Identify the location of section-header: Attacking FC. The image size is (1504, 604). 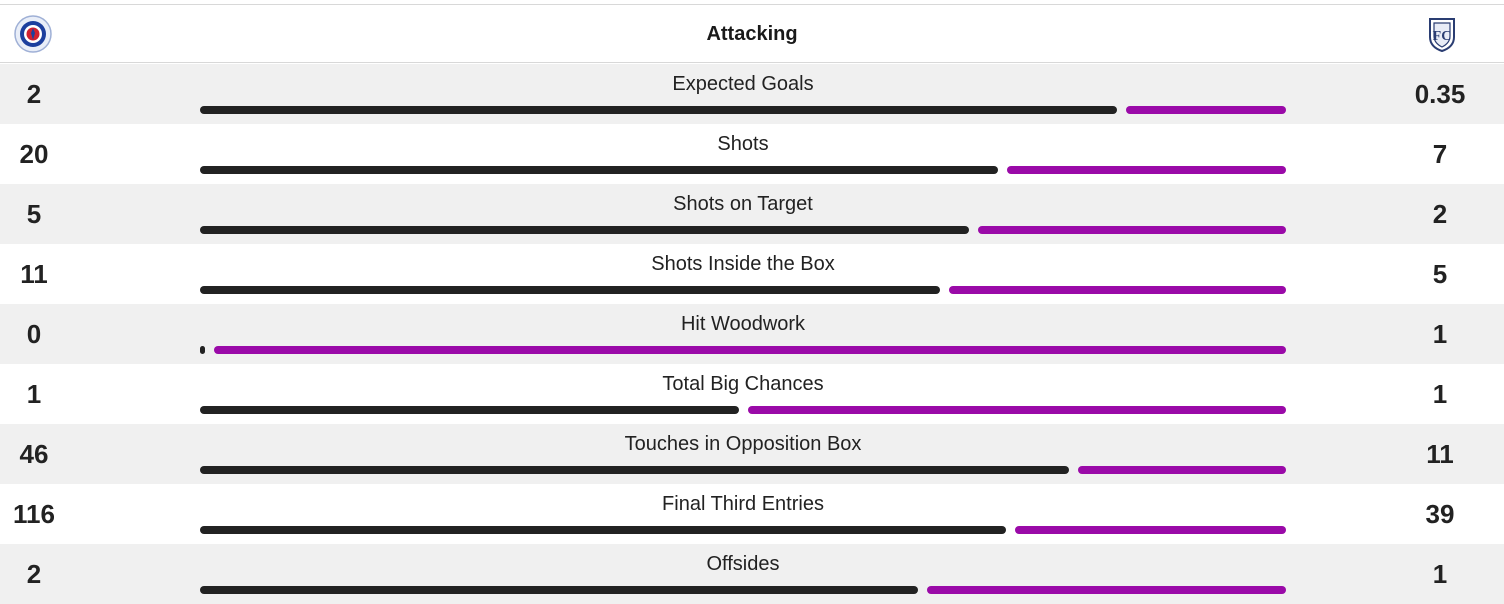
(752, 33).